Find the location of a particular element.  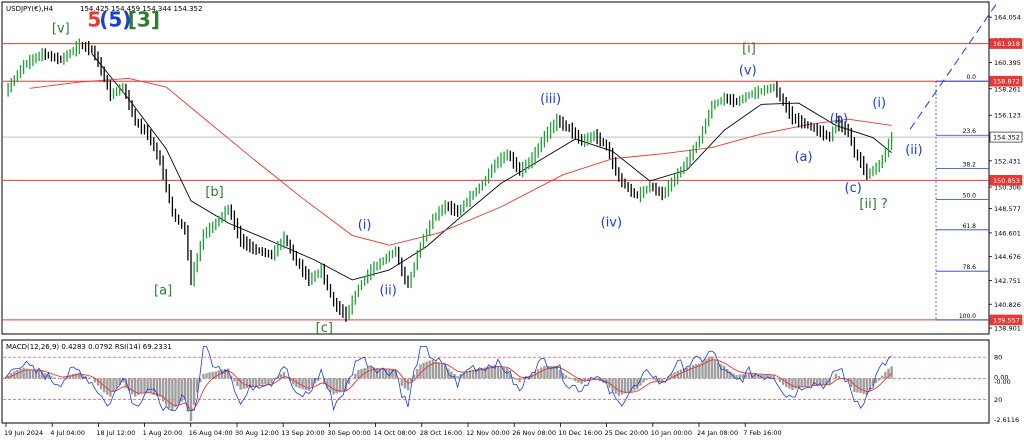

y-tick-label-3: 158.261 is located at coordinates (1007, 89).